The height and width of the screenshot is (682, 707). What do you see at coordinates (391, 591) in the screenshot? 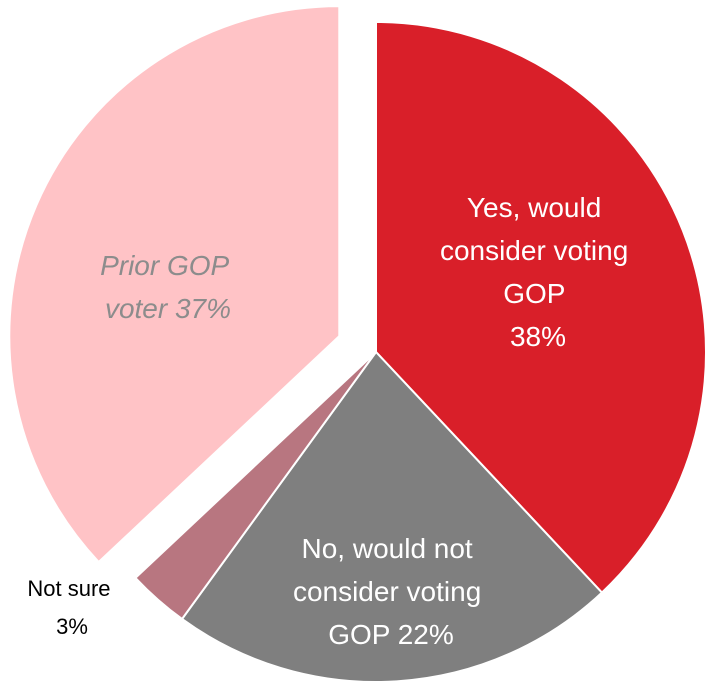
I see `slice-label-no: No, would not consider voting GOP 22%` at bounding box center [391, 591].